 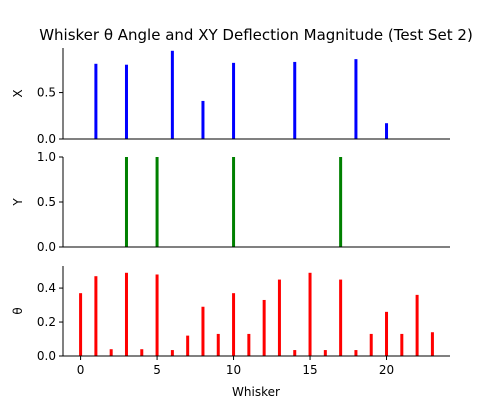 What do you see at coordinates (46, 288) in the screenshot?
I see `y-tick-label-theta-2: 0.4` at bounding box center [46, 288].